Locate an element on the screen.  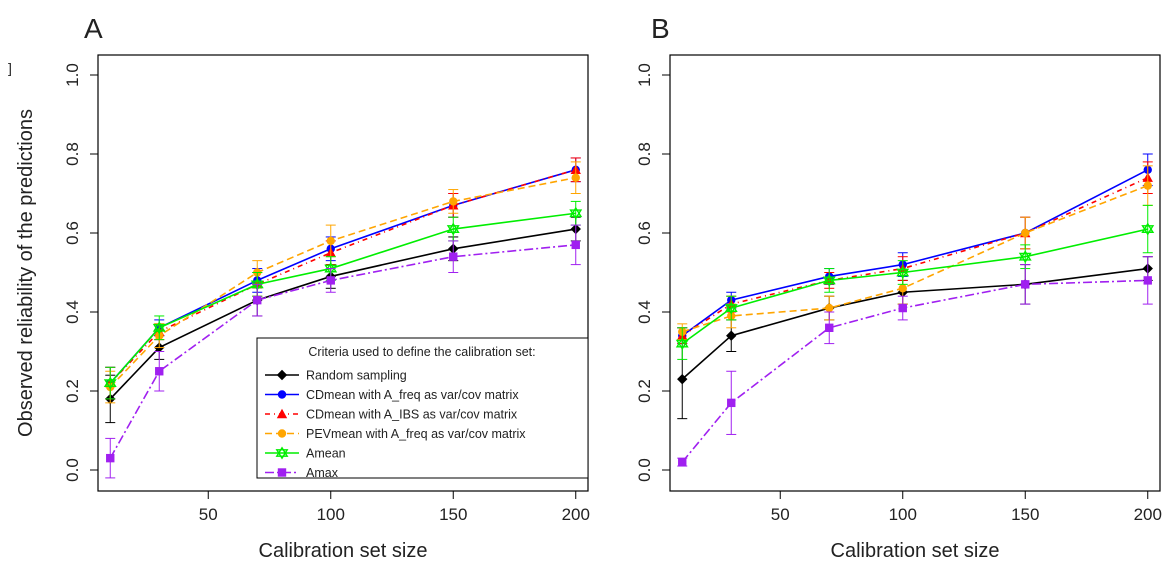
legend-entry-amean: Amean is located at coordinates (305, 453).